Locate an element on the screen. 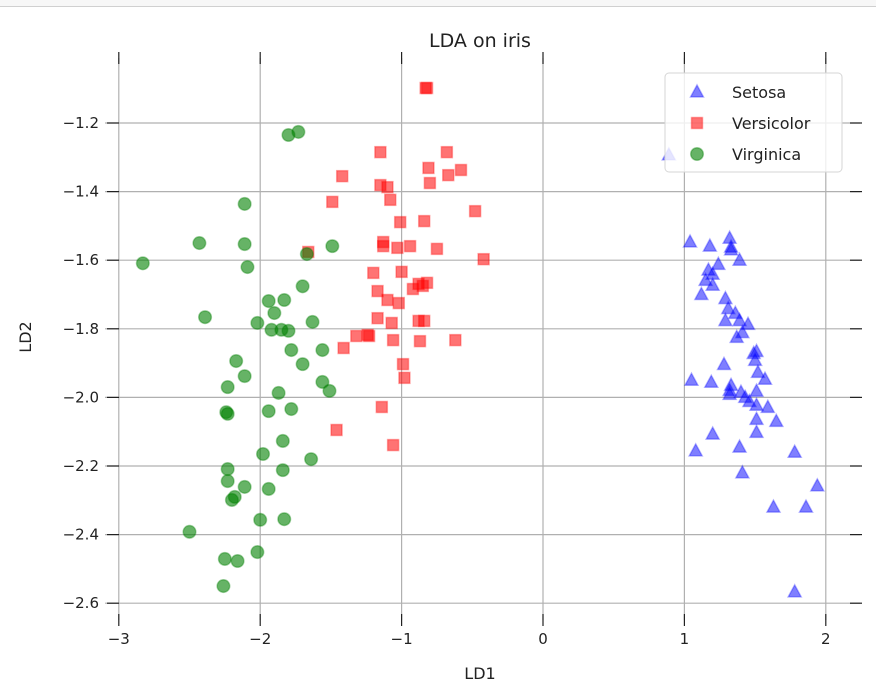 The height and width of the screenshot is (700, 876). legend-marker-virginica is located at coordinates (697, 154).